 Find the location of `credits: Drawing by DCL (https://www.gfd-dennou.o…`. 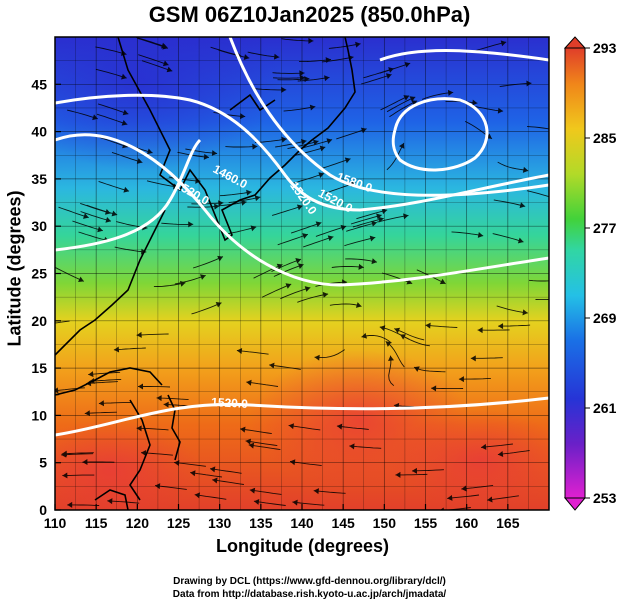

credits: Drawing by DCL (https://www.gfd-dennou.o… is located at coordinates (309, 588).